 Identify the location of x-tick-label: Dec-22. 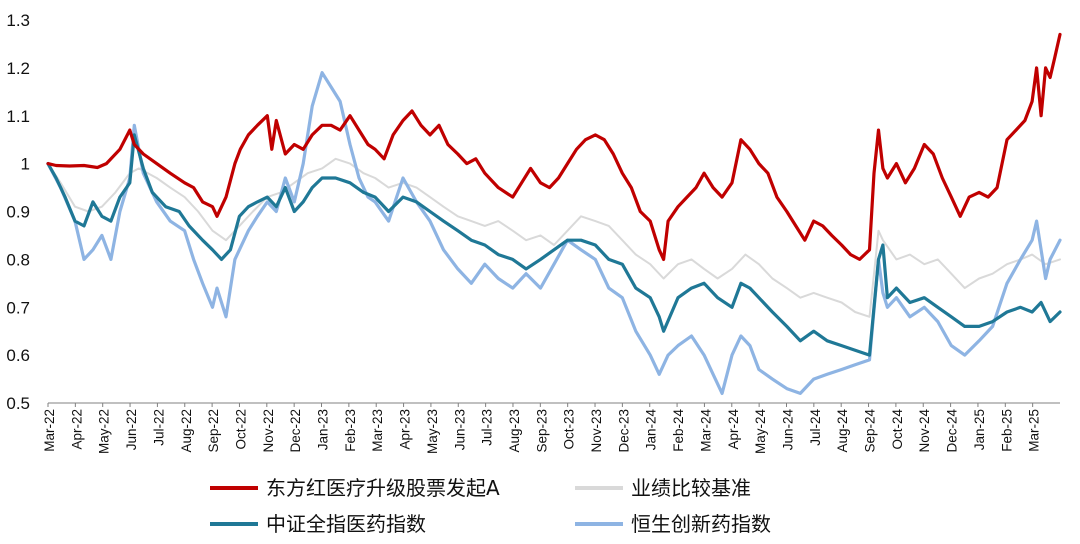
(295, 431).